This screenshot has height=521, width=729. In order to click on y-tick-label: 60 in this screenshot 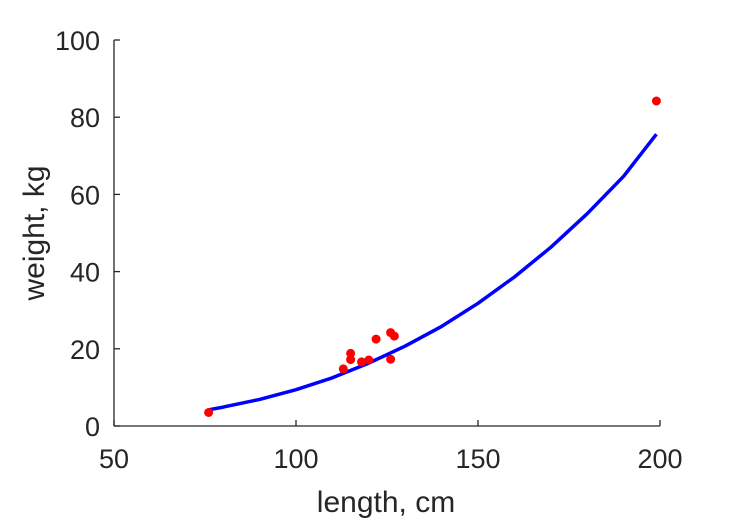, I will do `click(85, 195)`.